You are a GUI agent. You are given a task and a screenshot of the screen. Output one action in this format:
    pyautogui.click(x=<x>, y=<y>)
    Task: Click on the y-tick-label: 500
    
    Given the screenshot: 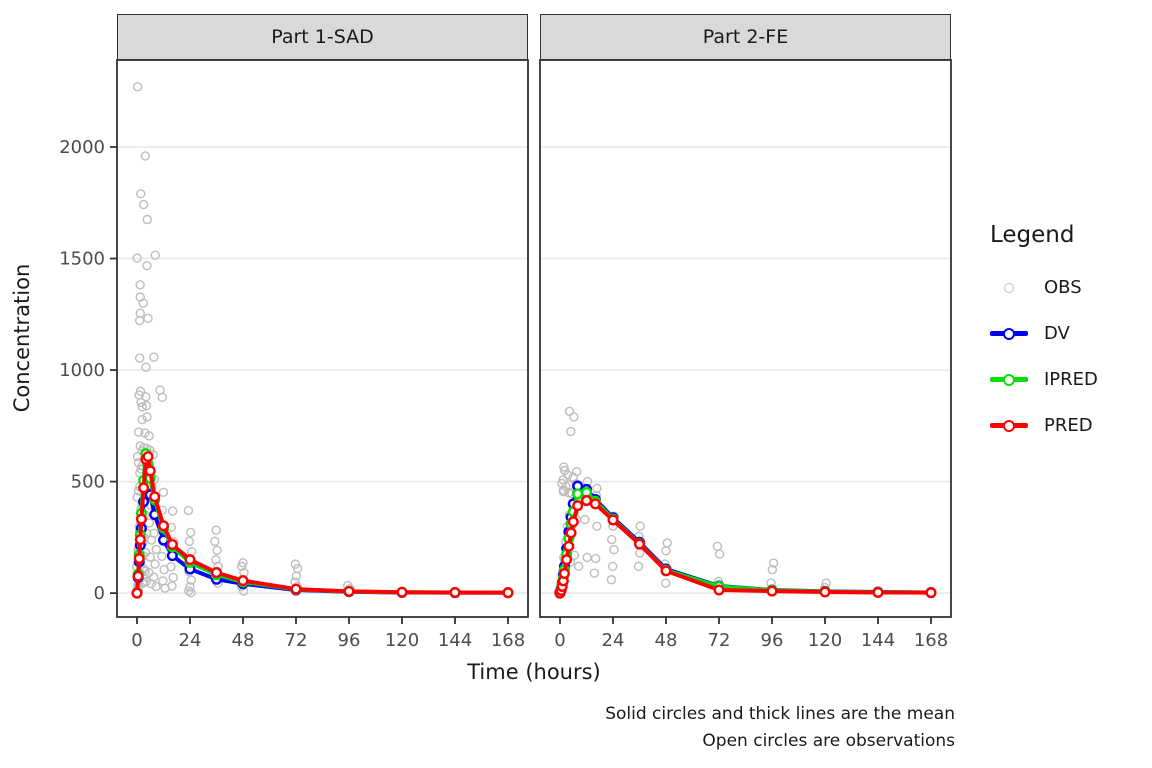 What is the action you would take?
    pyautogui.click(x=88, y=482)
    